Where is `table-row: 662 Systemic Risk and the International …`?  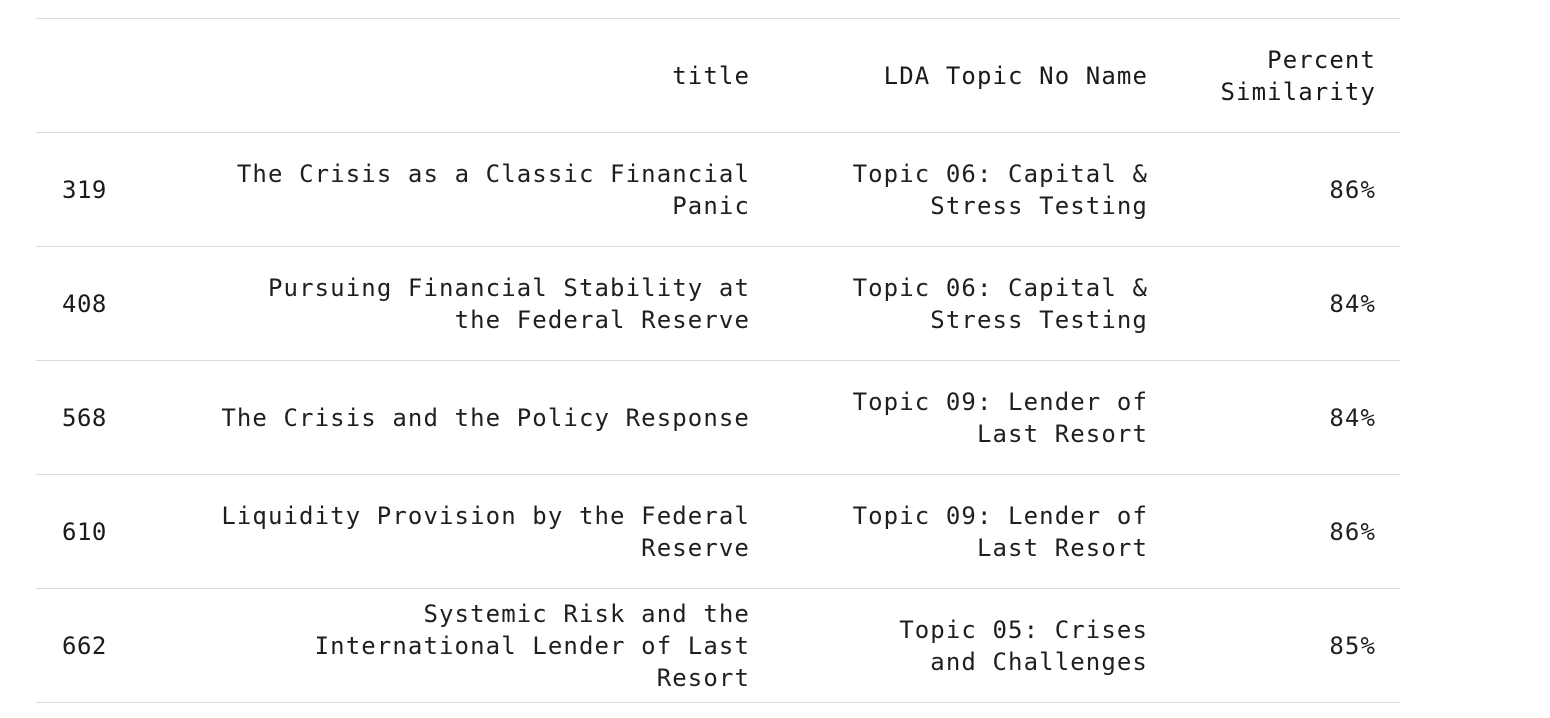
table-row: 662 Systemic Risk and the International … is located at coordinates (718, 645).